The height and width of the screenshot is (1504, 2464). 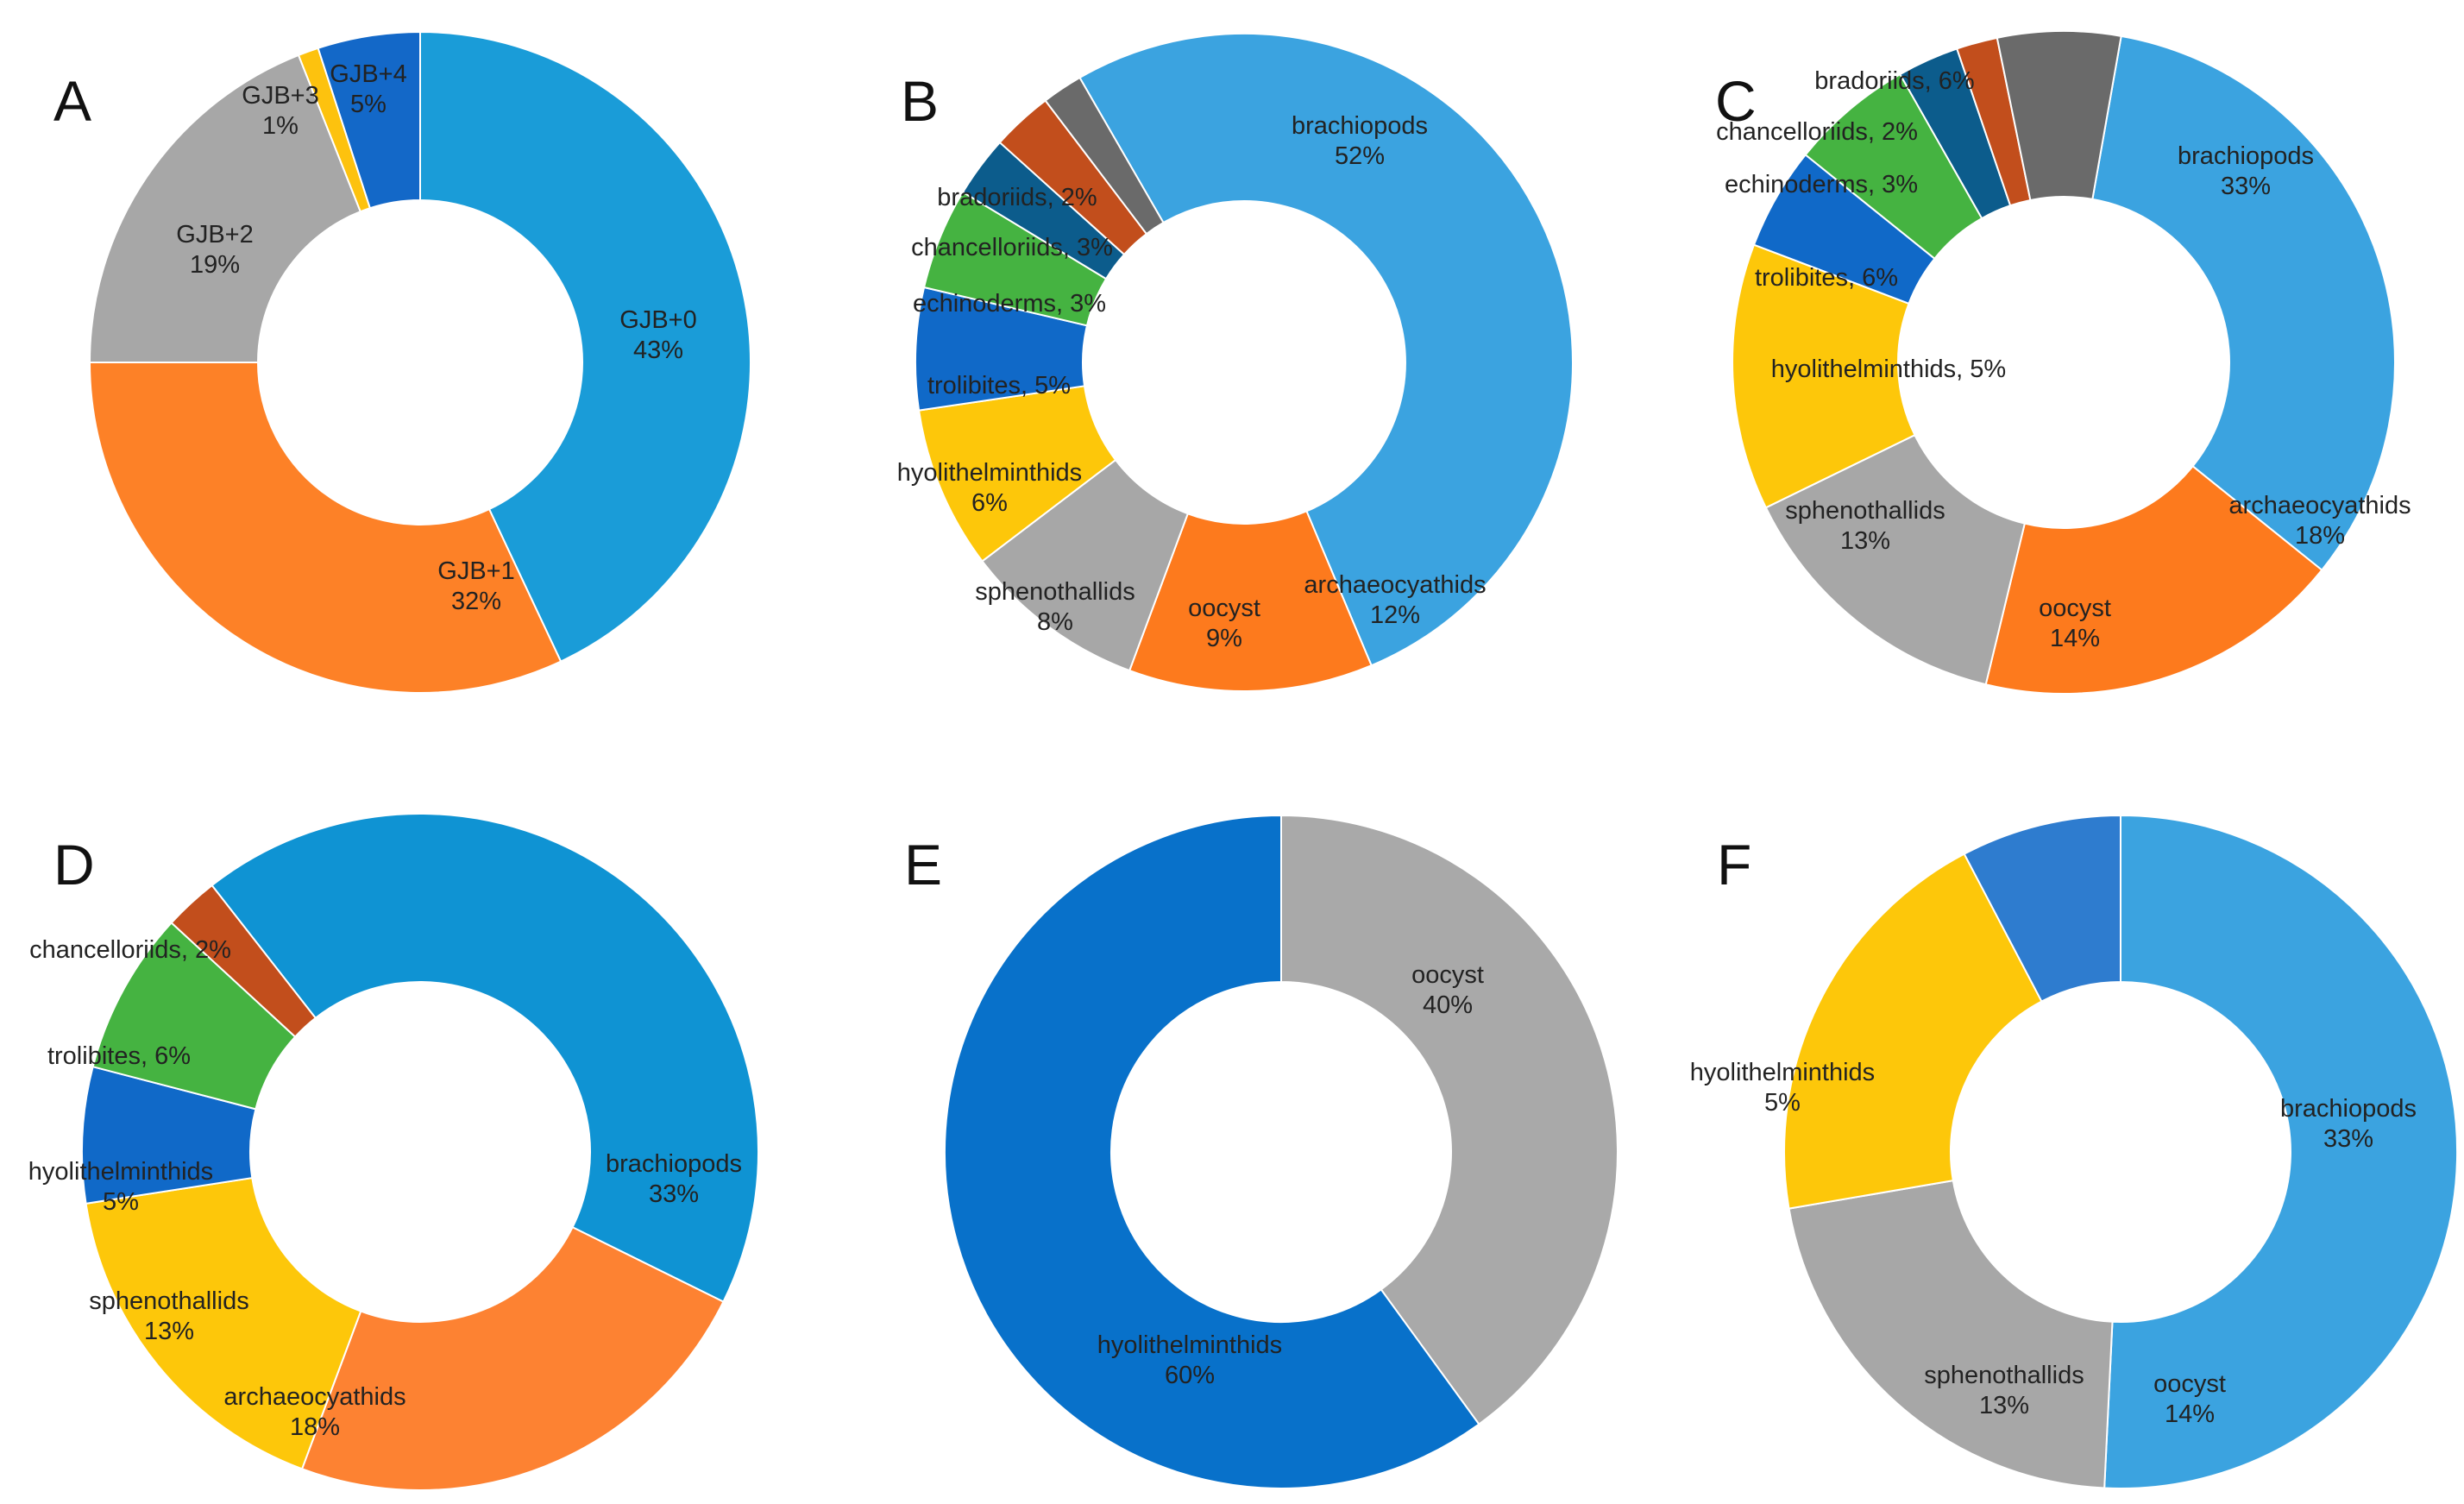 I want to click on panel-letter-e: E, so click(x=923, y=865).